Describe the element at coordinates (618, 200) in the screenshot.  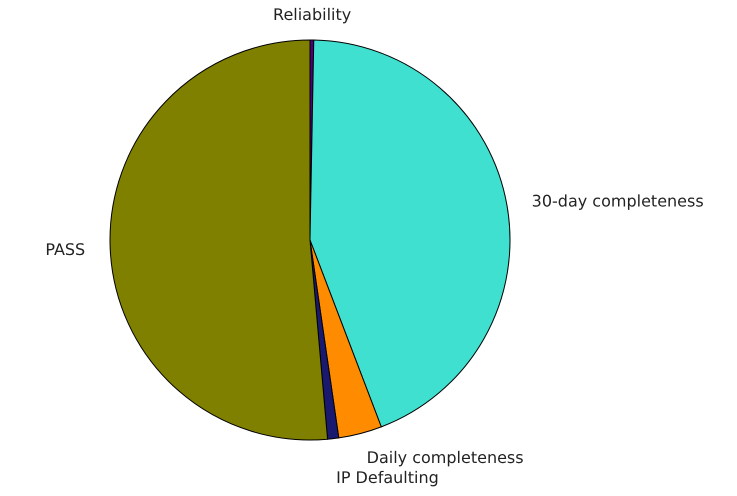
I see `slice-label: 30-day completeness` at that location.